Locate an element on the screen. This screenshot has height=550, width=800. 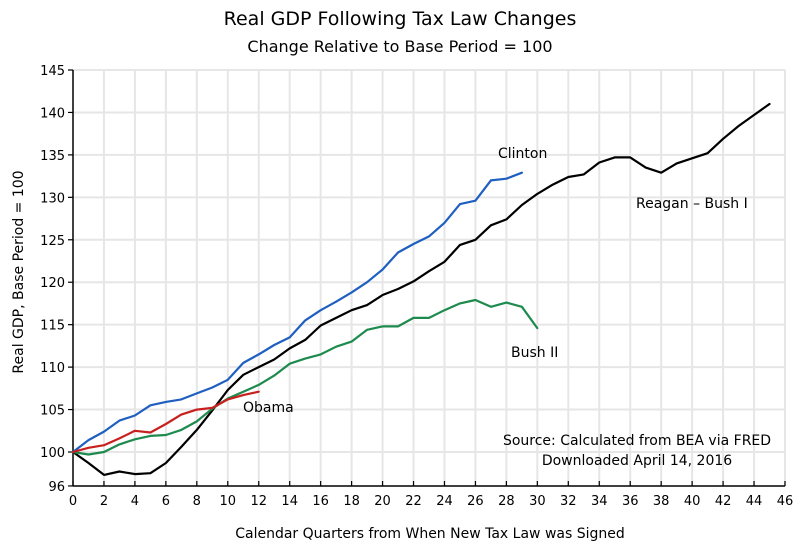
x-tick-label: 12 is located at coordinates (258, 501).